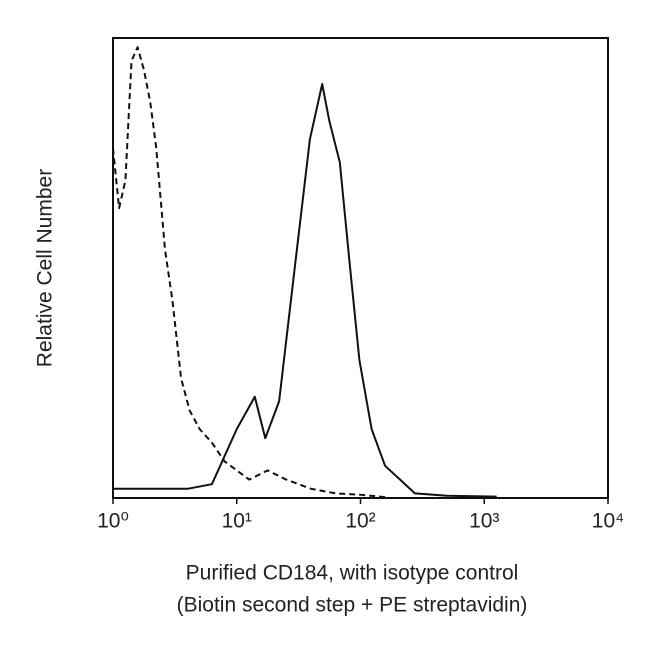 The image size is (650, 657). I want to click on x-axis-label: Purified CD184, with isotype control, so click(352, 573).